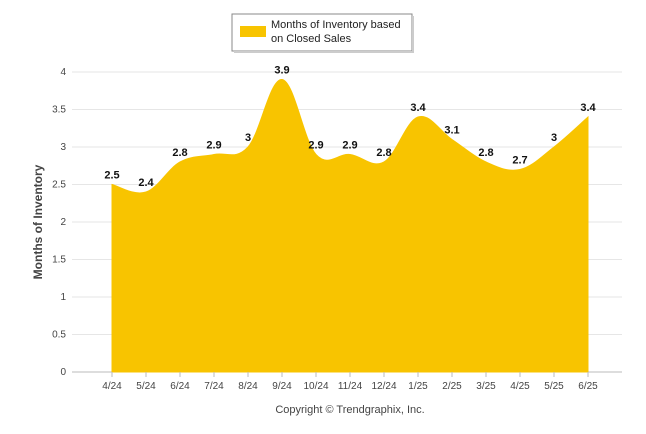 This screenshot has height=434, width=646. Describe the element at coordinates (111, 176) in the screenshot. I see `data-label: 2.5` at that location.